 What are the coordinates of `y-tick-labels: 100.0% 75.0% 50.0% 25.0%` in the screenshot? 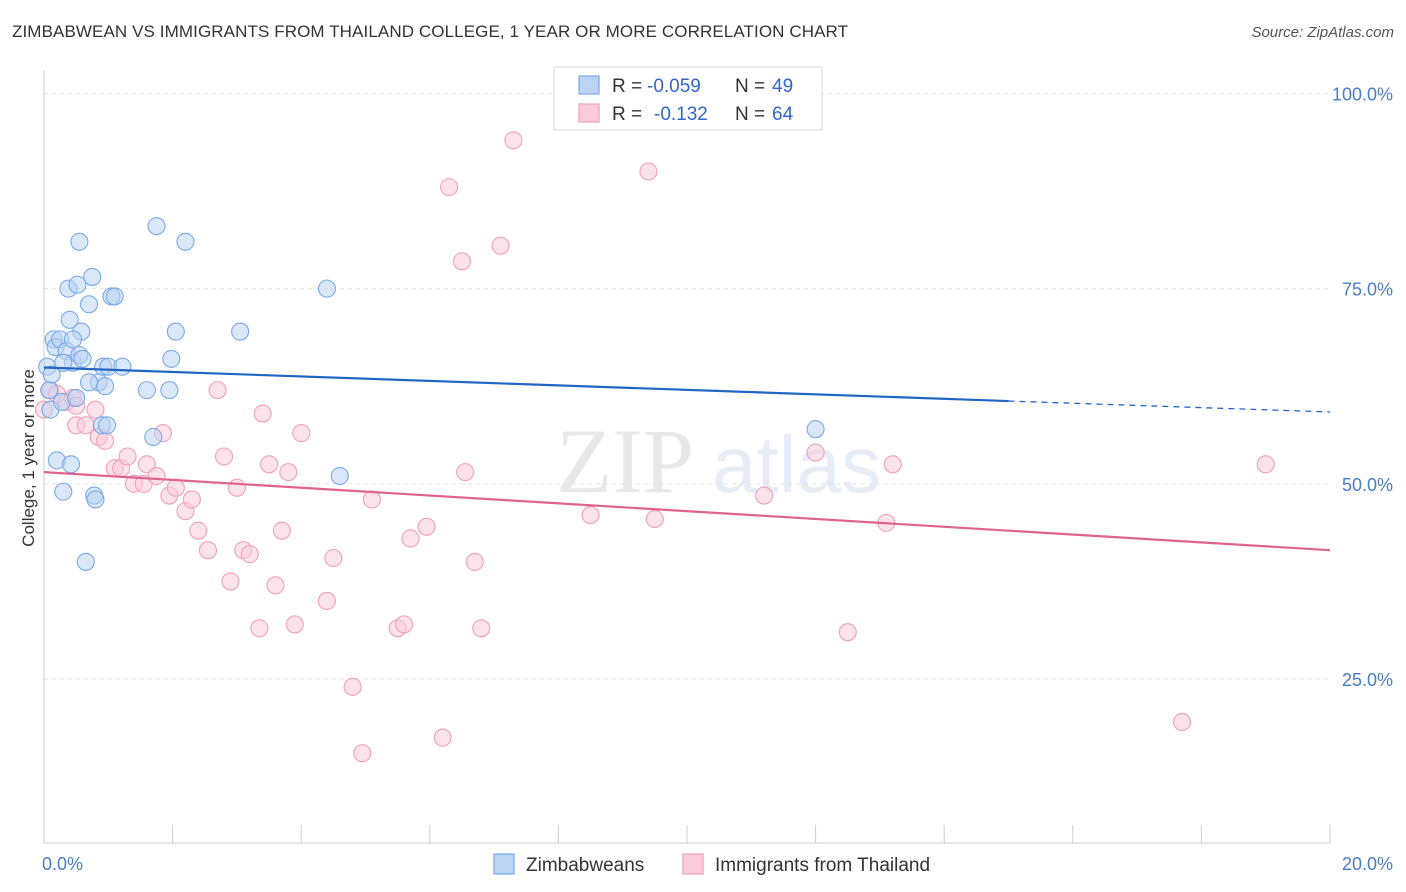 It's located at (1362, 387).